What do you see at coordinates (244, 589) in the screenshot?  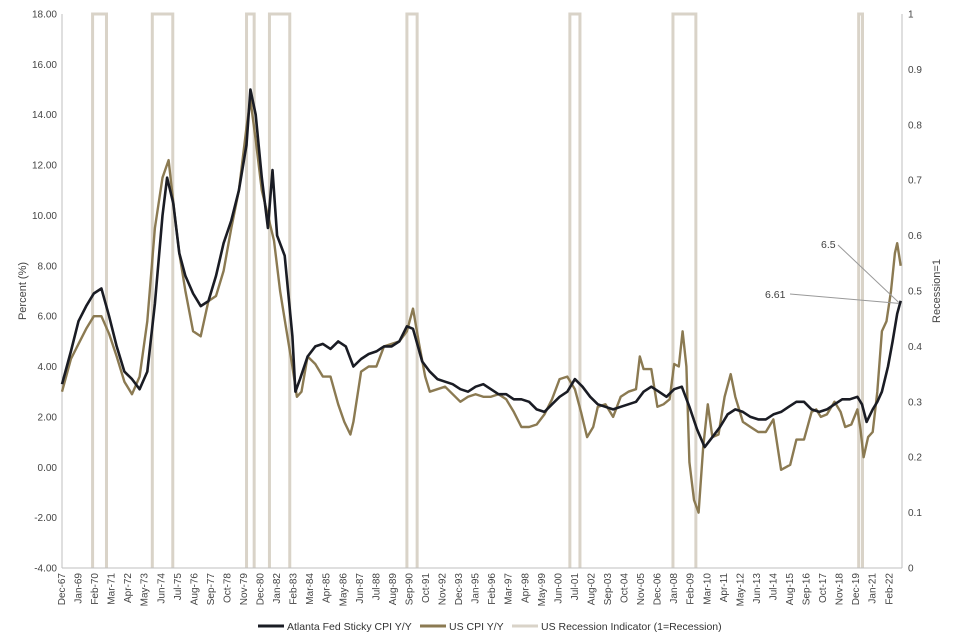 I see `x-tick-label: Nov-79` at bounding box center [244, 589].